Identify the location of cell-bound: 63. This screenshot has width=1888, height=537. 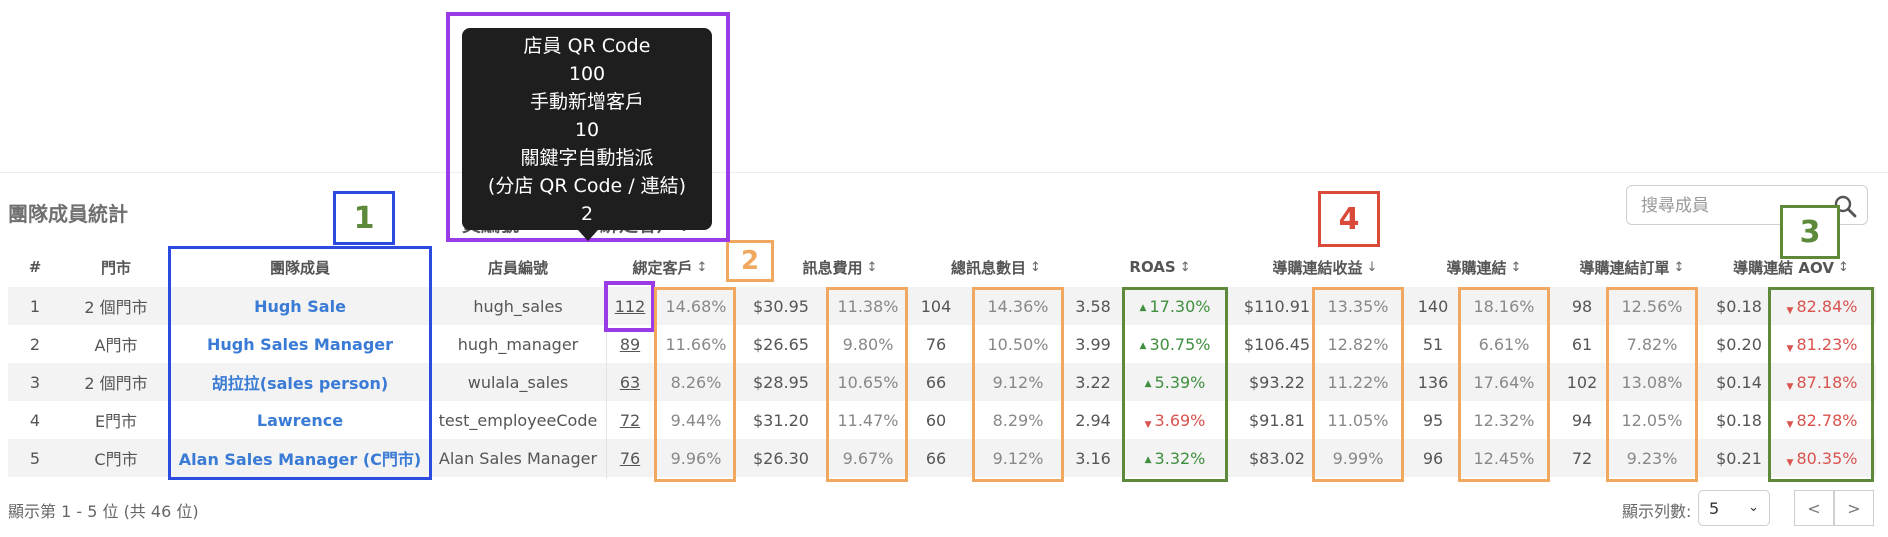
(630, 382).